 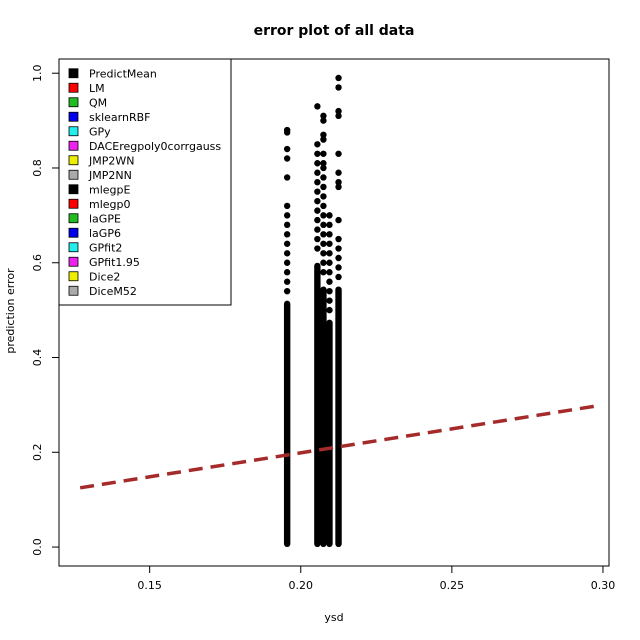 What do you see at coordinates (114, 262) in the screenshot?
I see `legend-label-13: GPfit1.95` at bounding box center [114, 262].